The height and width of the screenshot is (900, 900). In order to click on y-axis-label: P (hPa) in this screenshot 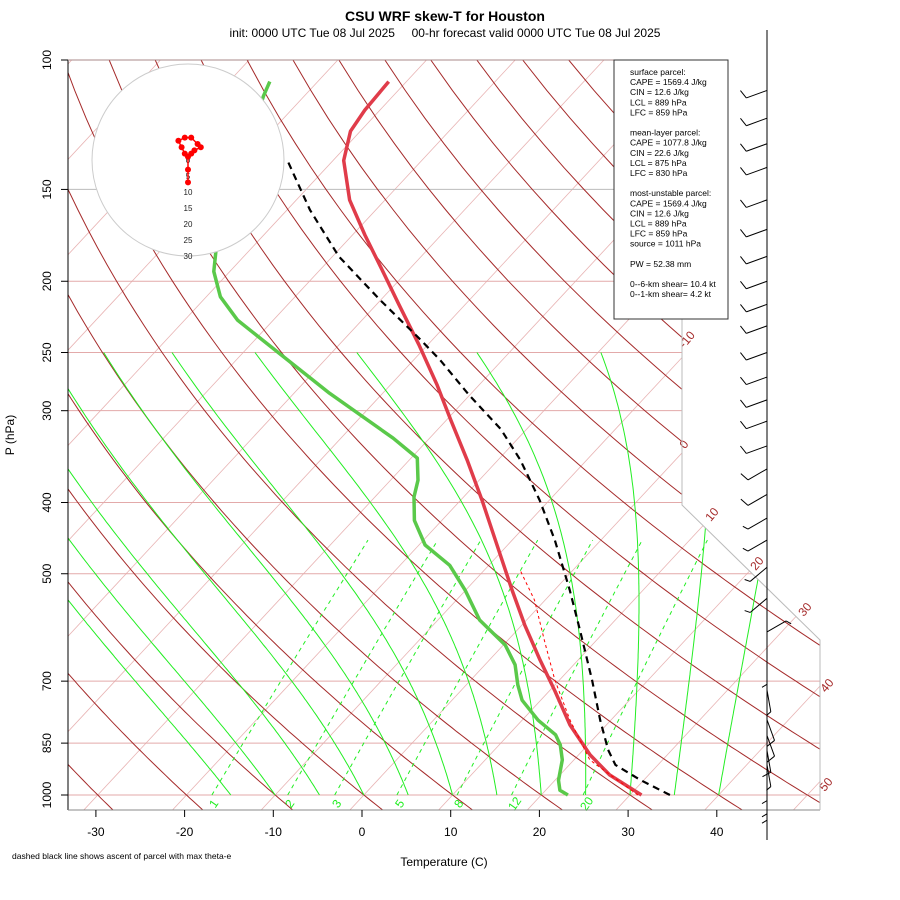, I will do `click(10, 435)`.